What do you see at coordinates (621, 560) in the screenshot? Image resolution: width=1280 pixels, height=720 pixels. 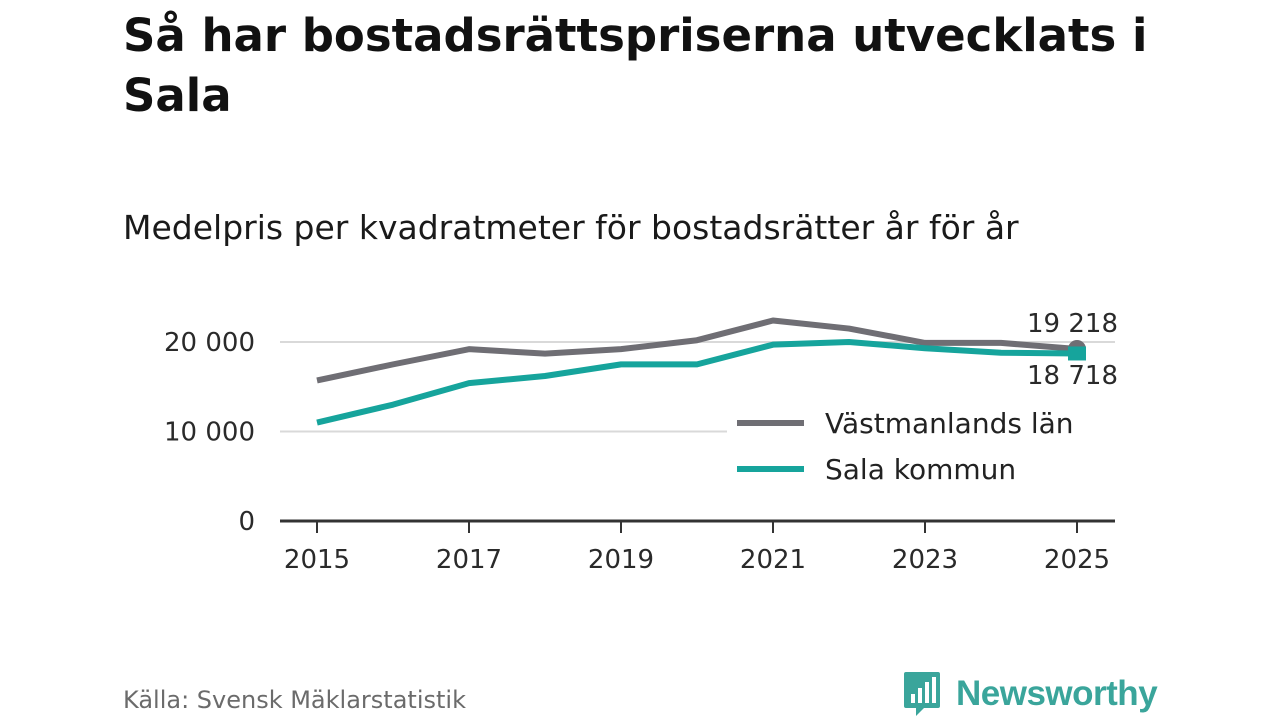 I see `x-tick-label: 2019` at bounding box center [621, 560].